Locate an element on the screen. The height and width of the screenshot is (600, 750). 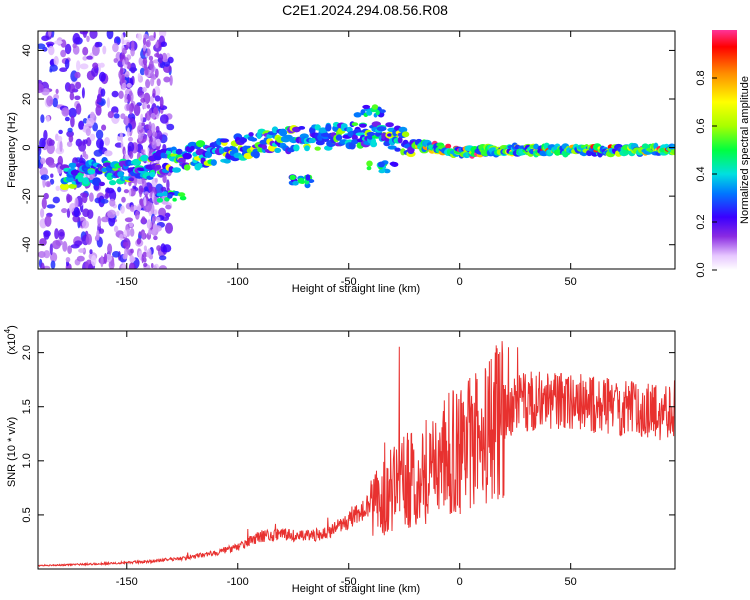
spectrogram-ytick-label: 40 is located at coordinates (27, 50).